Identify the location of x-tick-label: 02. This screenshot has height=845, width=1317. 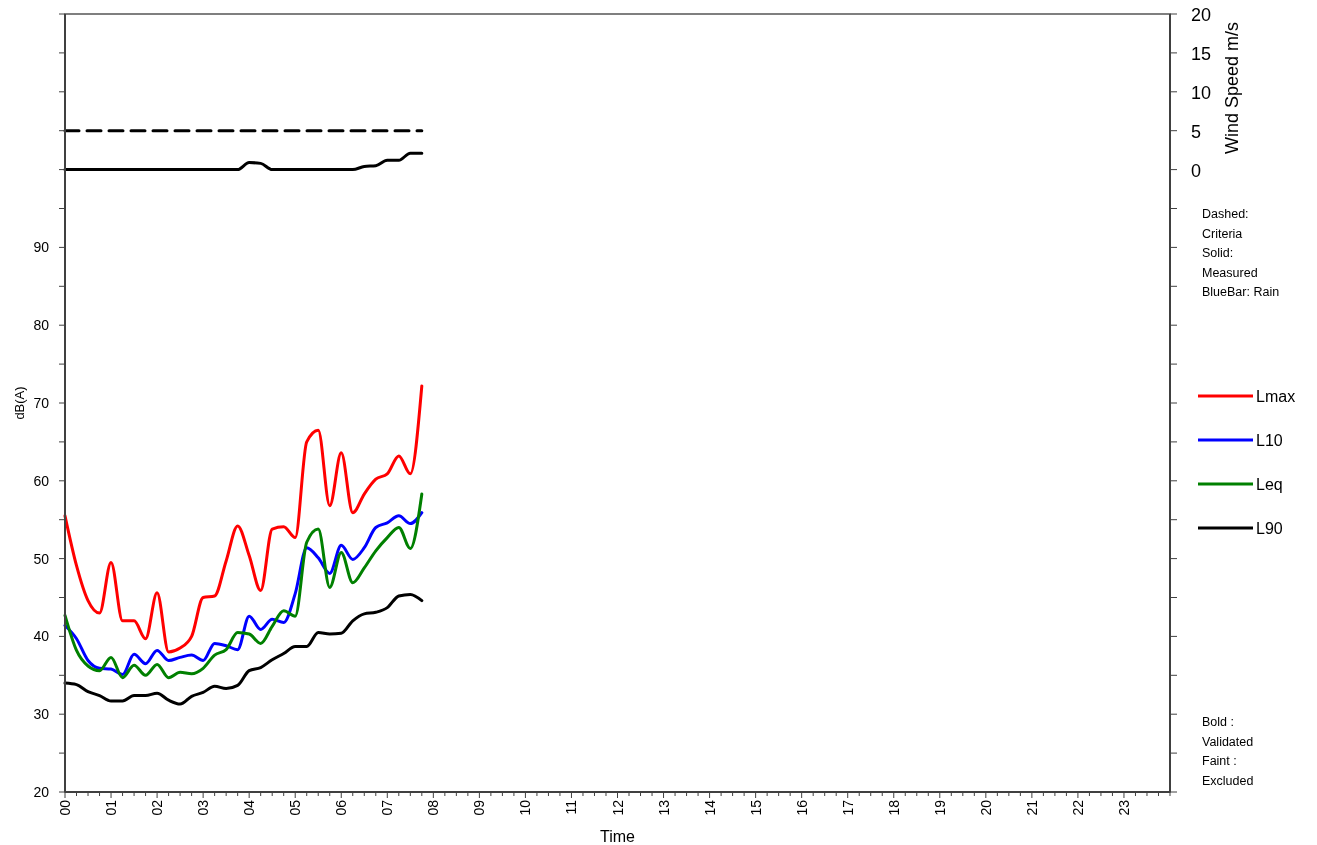
(157, 807).